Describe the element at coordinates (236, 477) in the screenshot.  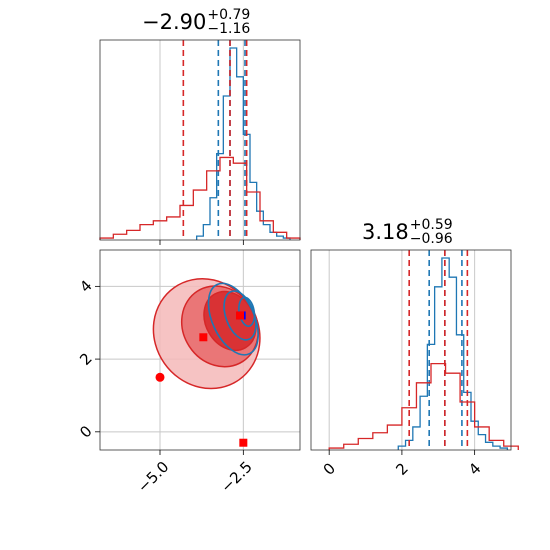
I see `joint-tick-label-x-1: −2.5` at that location.